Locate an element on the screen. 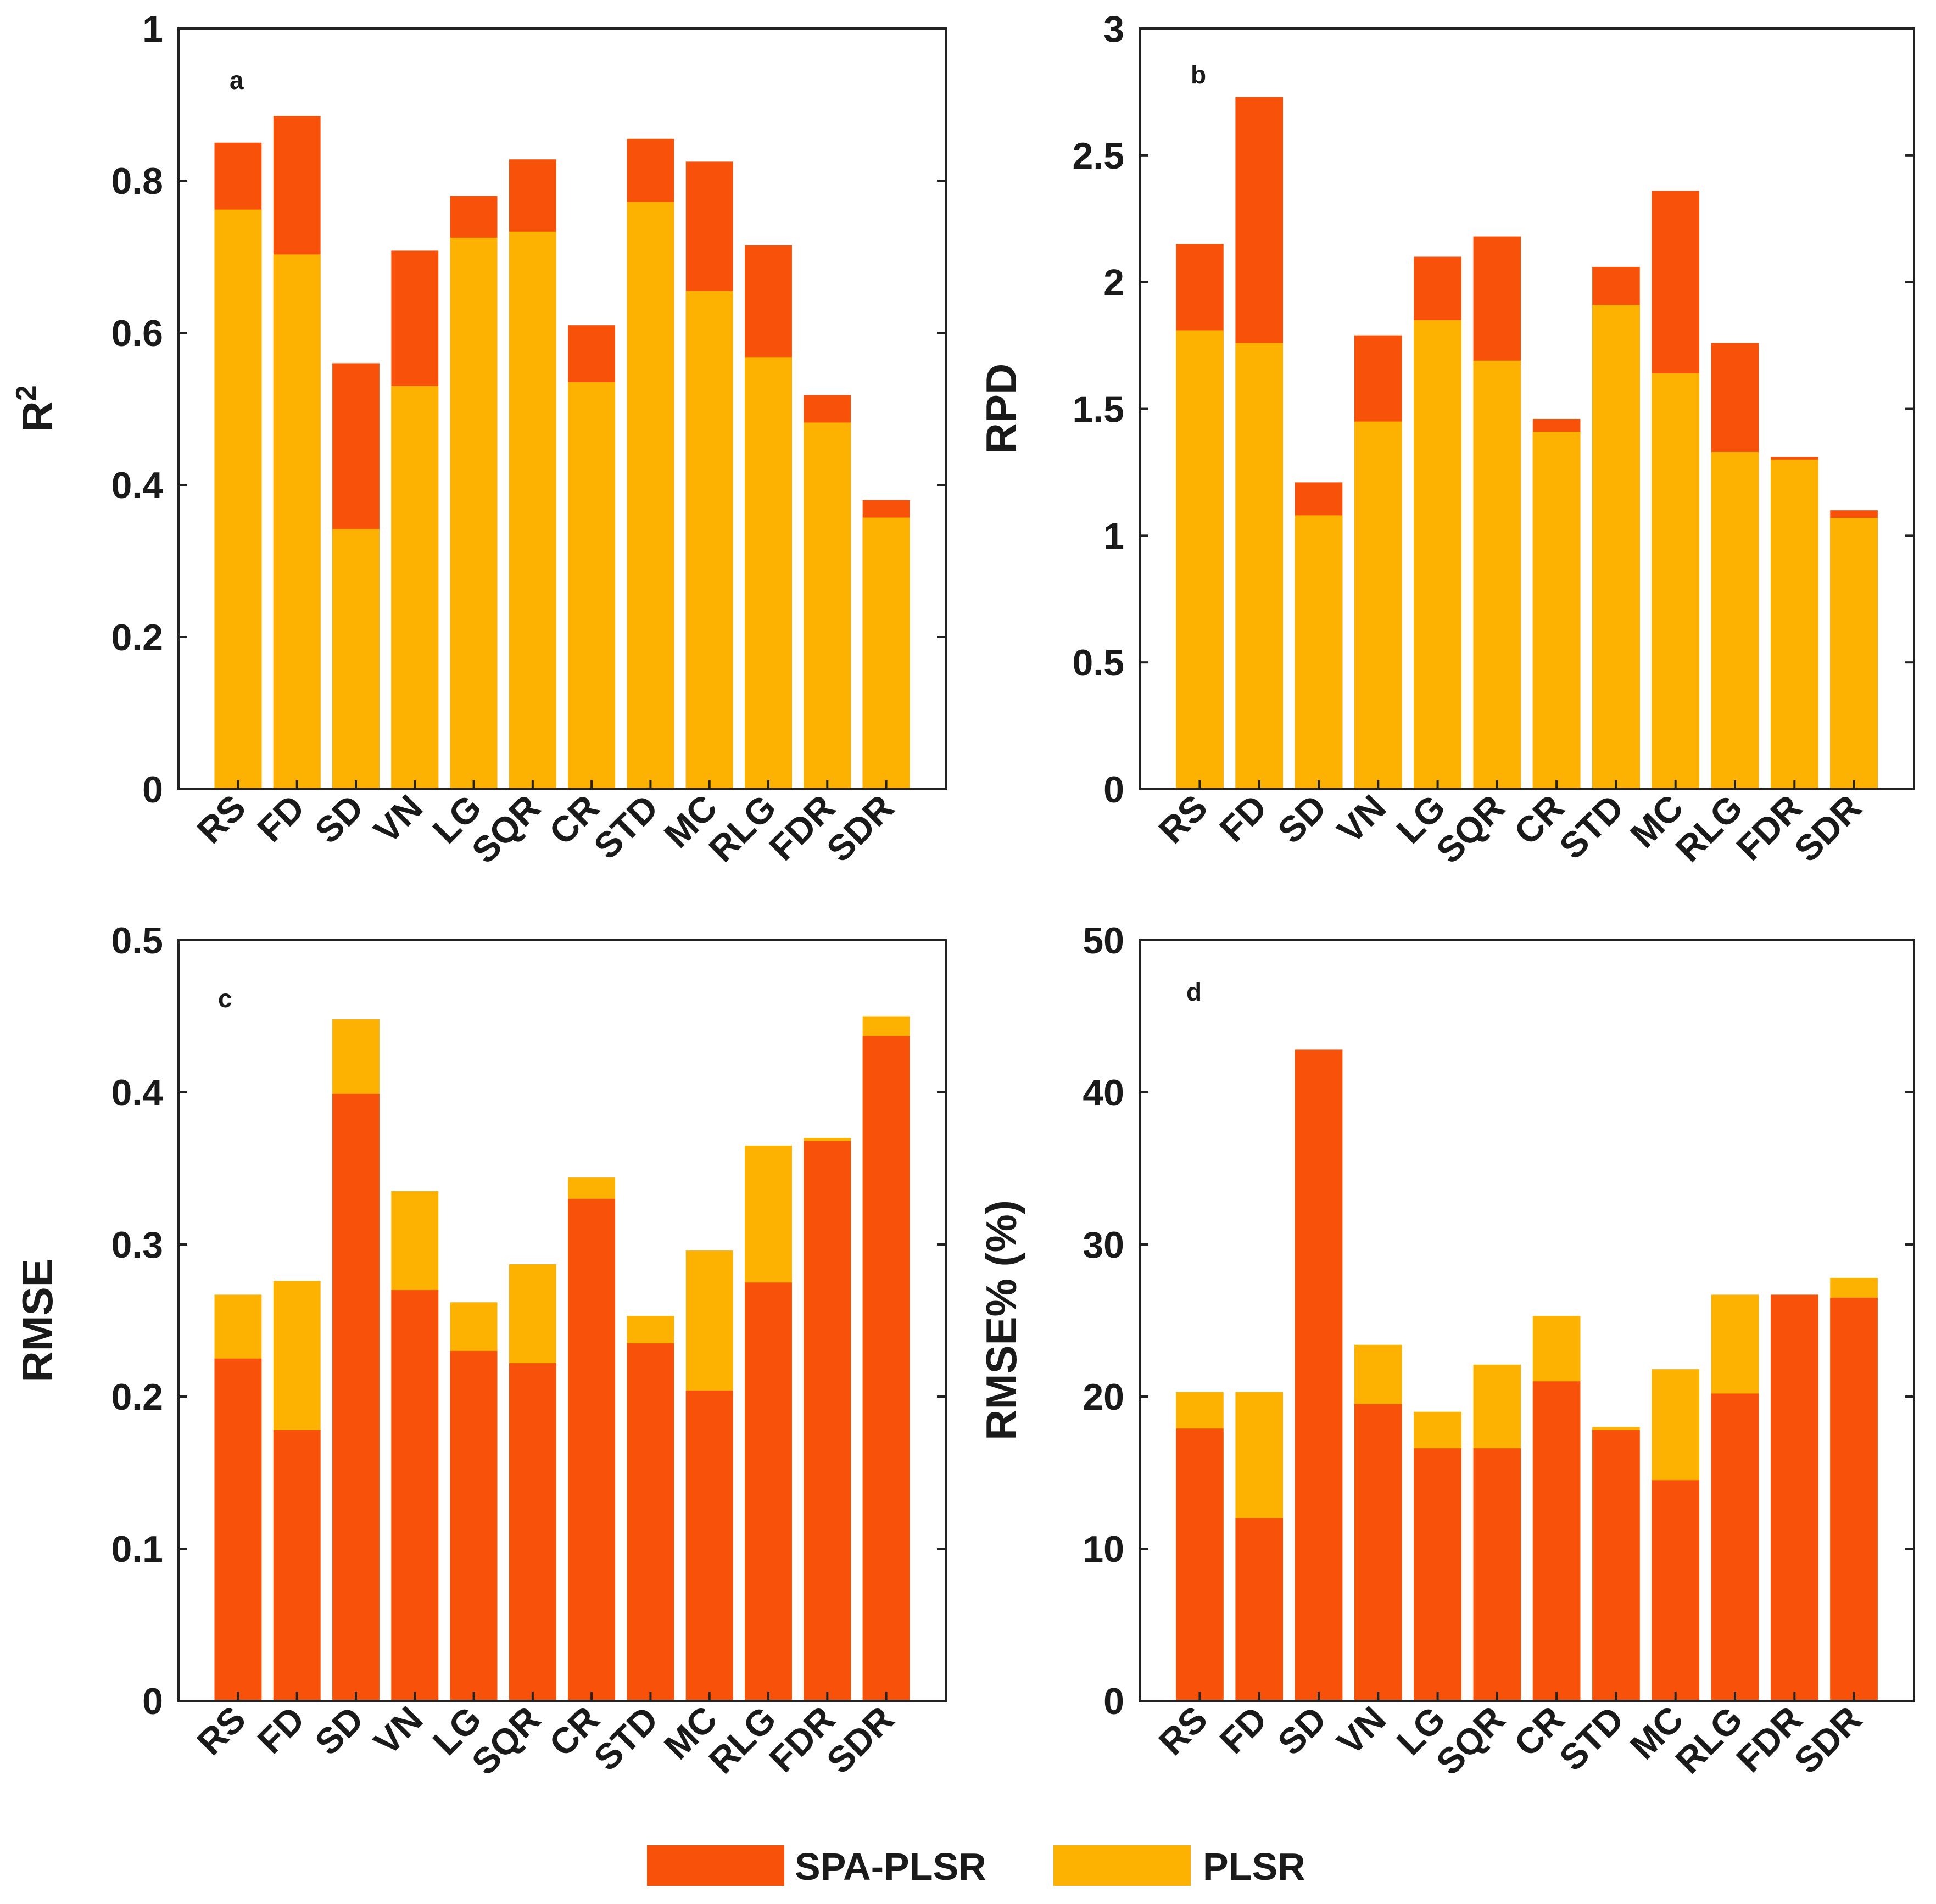  ytick-label-c-1: 0.1 is located at coordinates (137, 1549).